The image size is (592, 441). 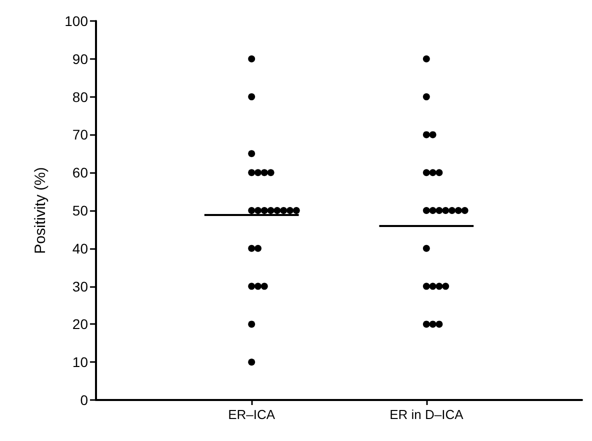 I want to click on y-tick-label: 60, so click(x=80, y=172).